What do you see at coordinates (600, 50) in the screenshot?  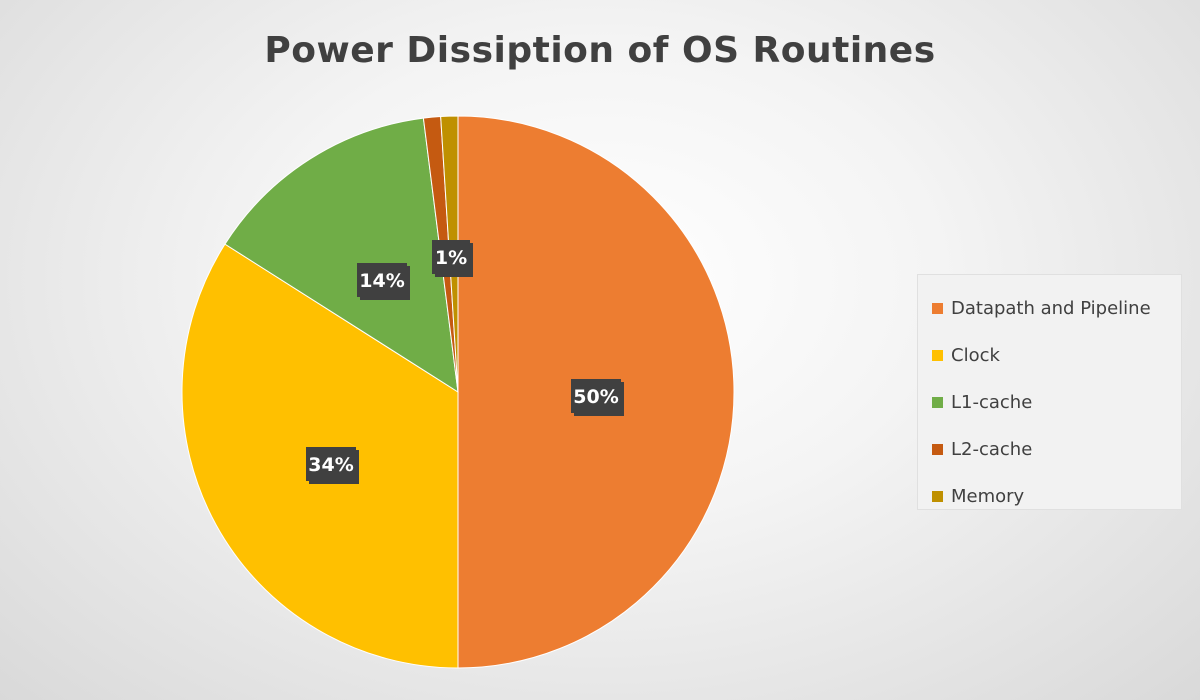 I see `chart-title: Power Dissiption of OS Routines` at bounding box center [600, 50].